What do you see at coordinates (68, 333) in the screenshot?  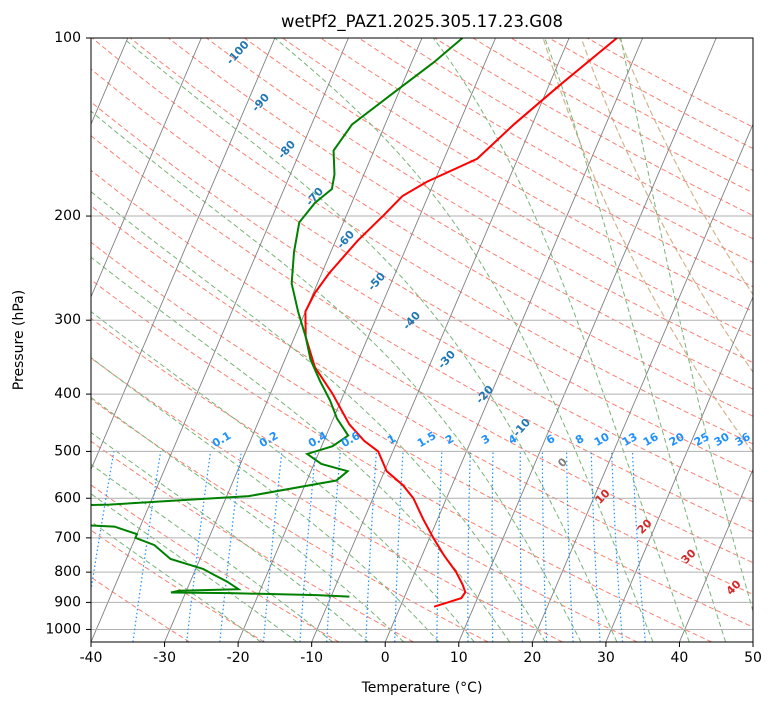 I see `y-axis: 100 200 300 400 500 600 700 800 900 1000` at bounding box center [68, 333].